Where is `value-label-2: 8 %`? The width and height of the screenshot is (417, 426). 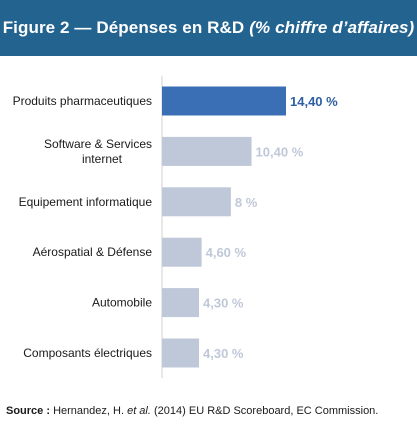
value-label-2: 8 % is located at coordinates (246, 202).